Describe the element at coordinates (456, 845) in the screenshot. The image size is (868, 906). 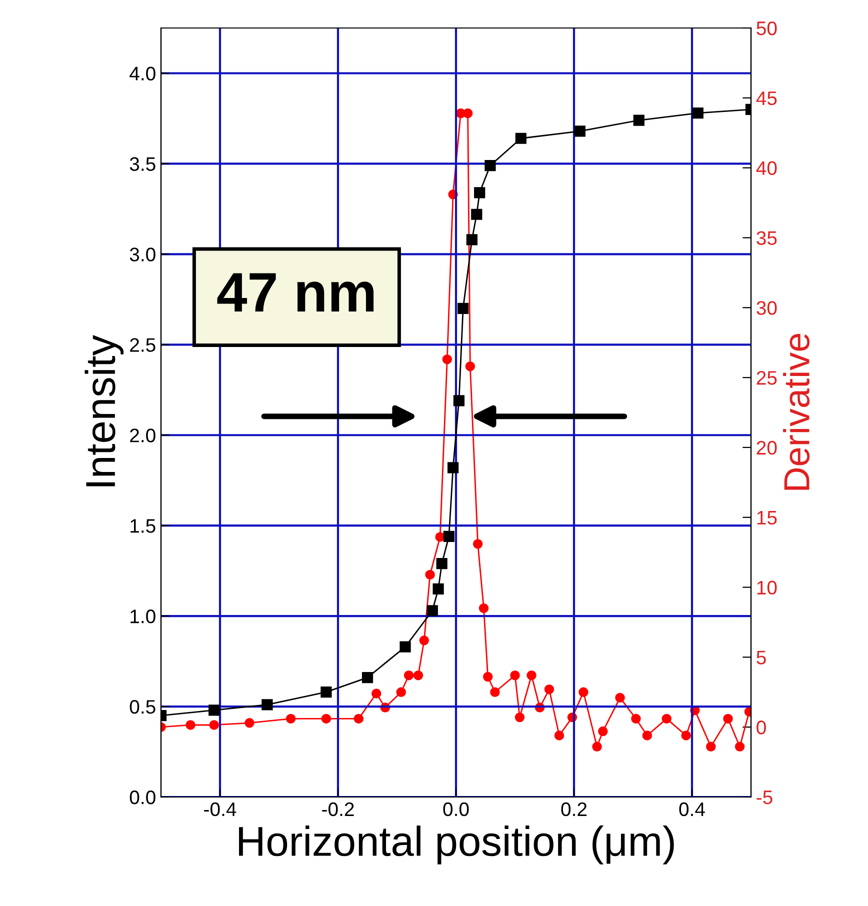
I see `x-axis-title: Horizontal position (μm)` at that location.